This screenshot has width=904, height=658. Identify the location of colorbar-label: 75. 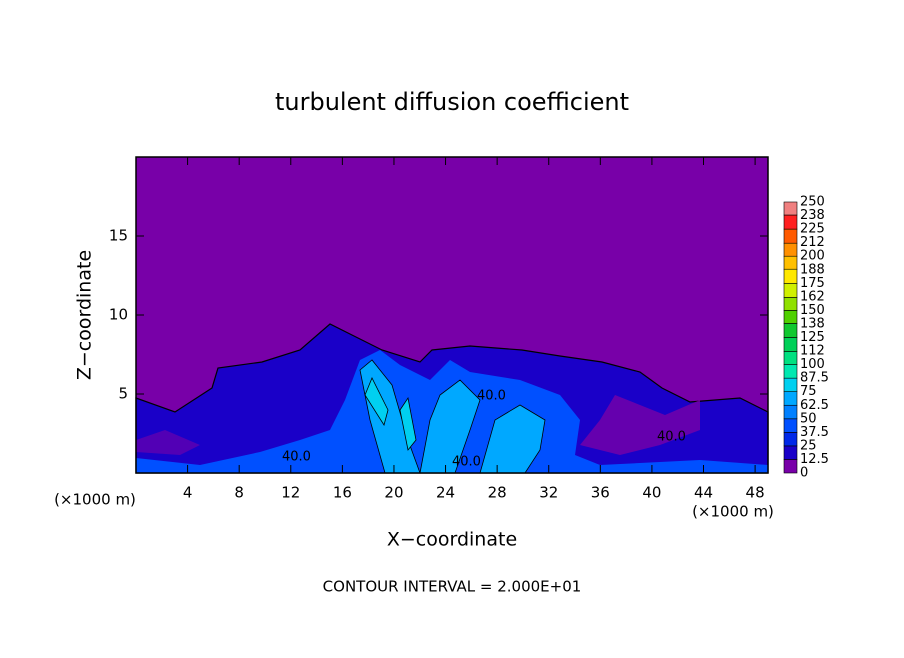
(808, 391).